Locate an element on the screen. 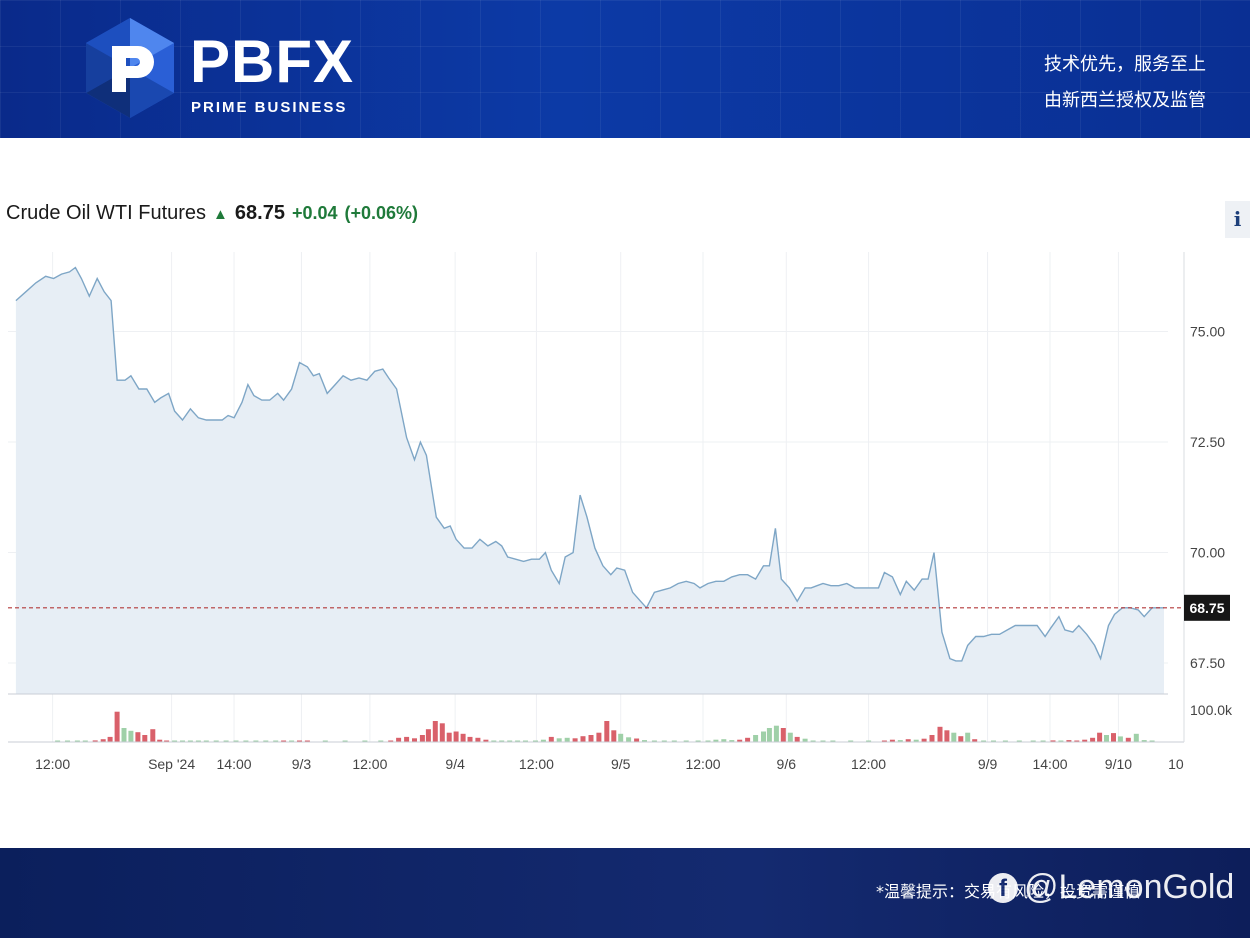 The height and width of the screenshot is (938, 1250). x-tick-label: Sep '24 is located at coordinates (171, 764).